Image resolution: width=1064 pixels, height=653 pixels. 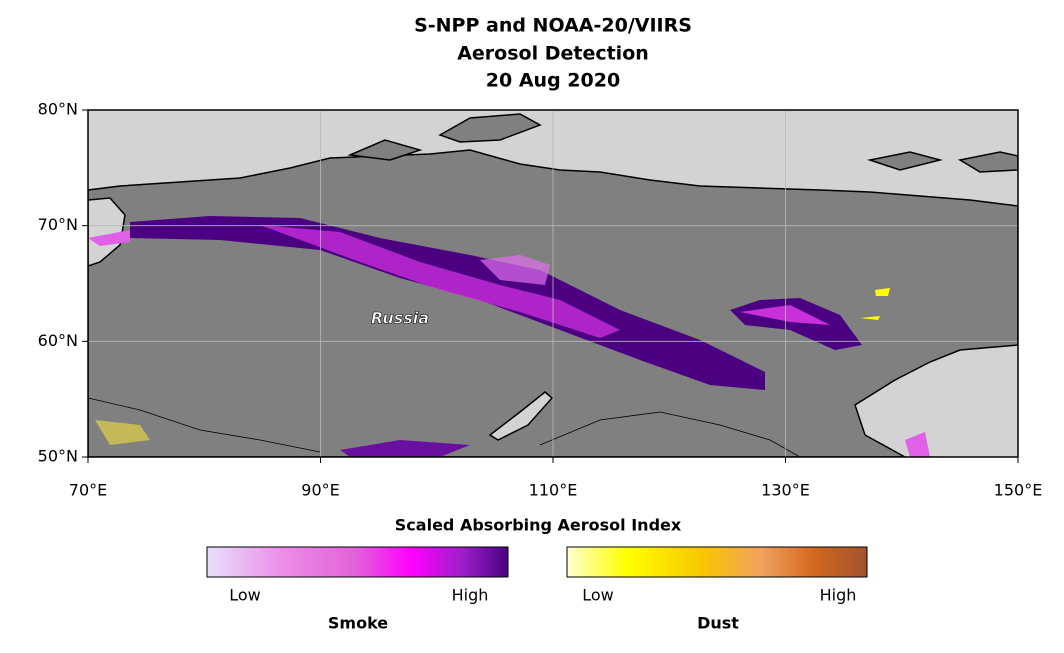 What do you see at coordinates (553, 26) in the screenshot?
I see `title-line: S-NPP and NOAA-20/VIIRS` at bounding box center [553, 26].